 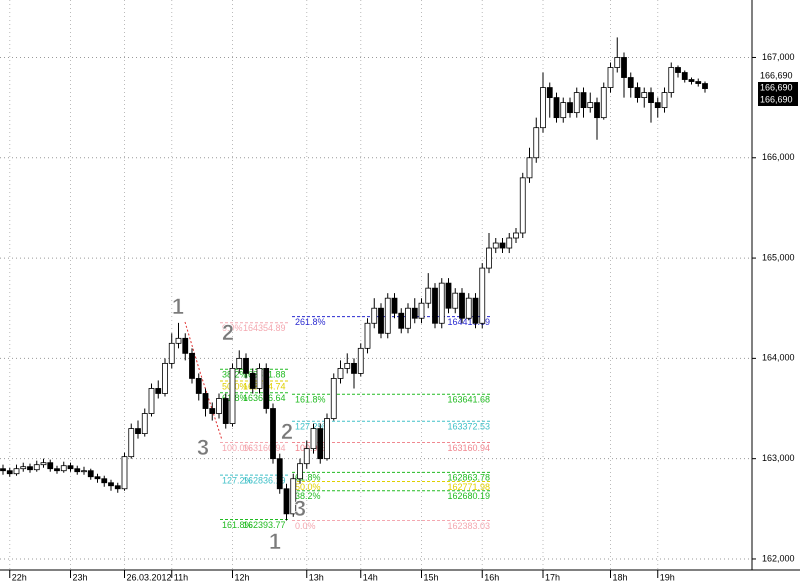 I want to click on fib-percent: 50.0%, so click(x=308, y=487).